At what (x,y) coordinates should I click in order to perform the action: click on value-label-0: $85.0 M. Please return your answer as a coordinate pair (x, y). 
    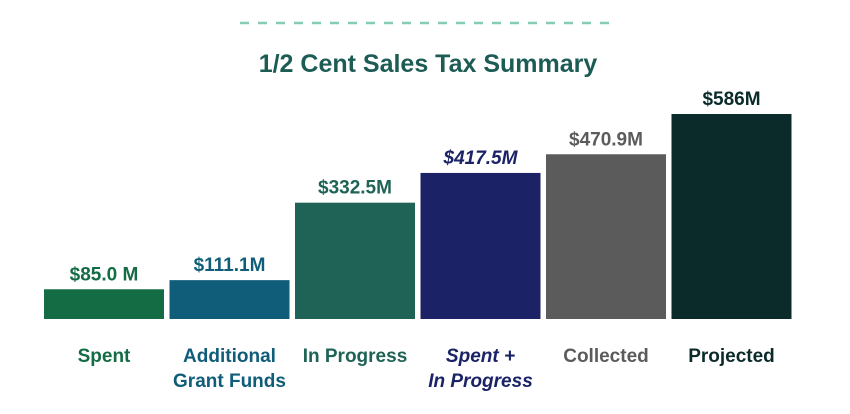
    Looking at the image, I should click on (104, 274).